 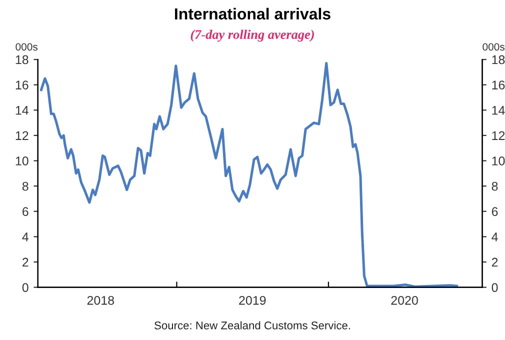 What do you see at coordinates (252, 36) in the screenshot?
I see `chart-subtitle: (7-day rolling average)` at bounding box center [252, 36].